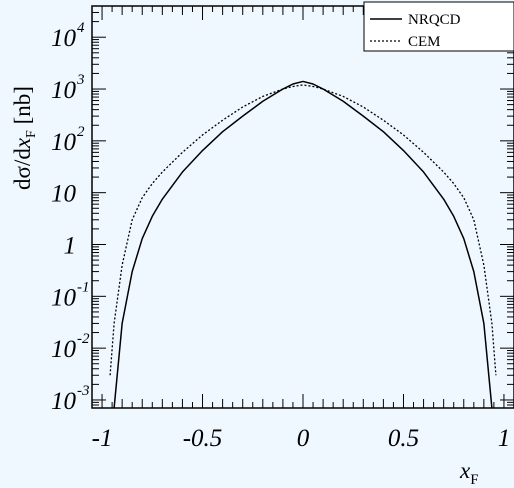  I want to click on x-tick-label: 0, so click(303, 438).